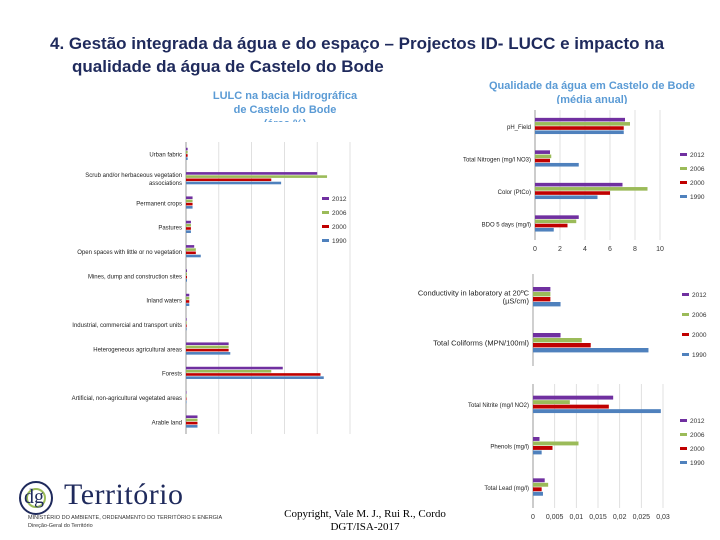  Describe the element at coordinates (560, 249) in the screenshot. I see `x-tick-label: 2` at that location.